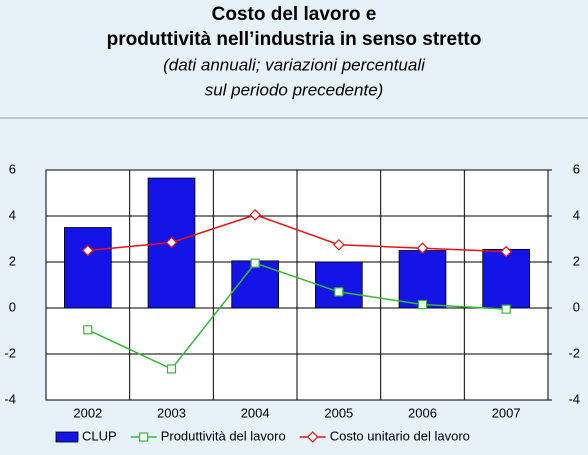 The image size is (588, 455). I want to click on chart-subtitle: (dati annuali; variazioni percentuali, so click(294, 64).